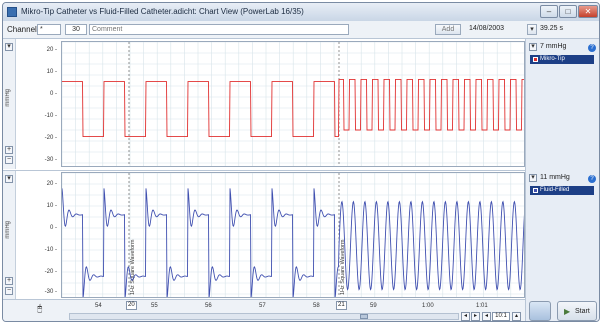  Describe the element at coordinates (582, 311) in the screenshot. I see `start-label: Start` at that location.